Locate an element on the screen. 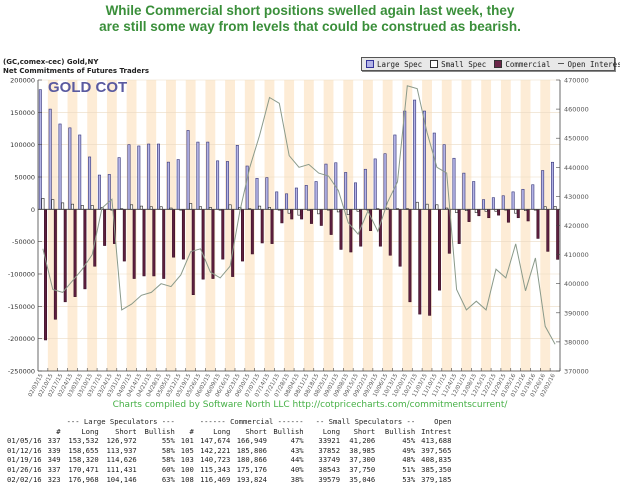  table-cell: 323 is located at coordinates (54, 479).